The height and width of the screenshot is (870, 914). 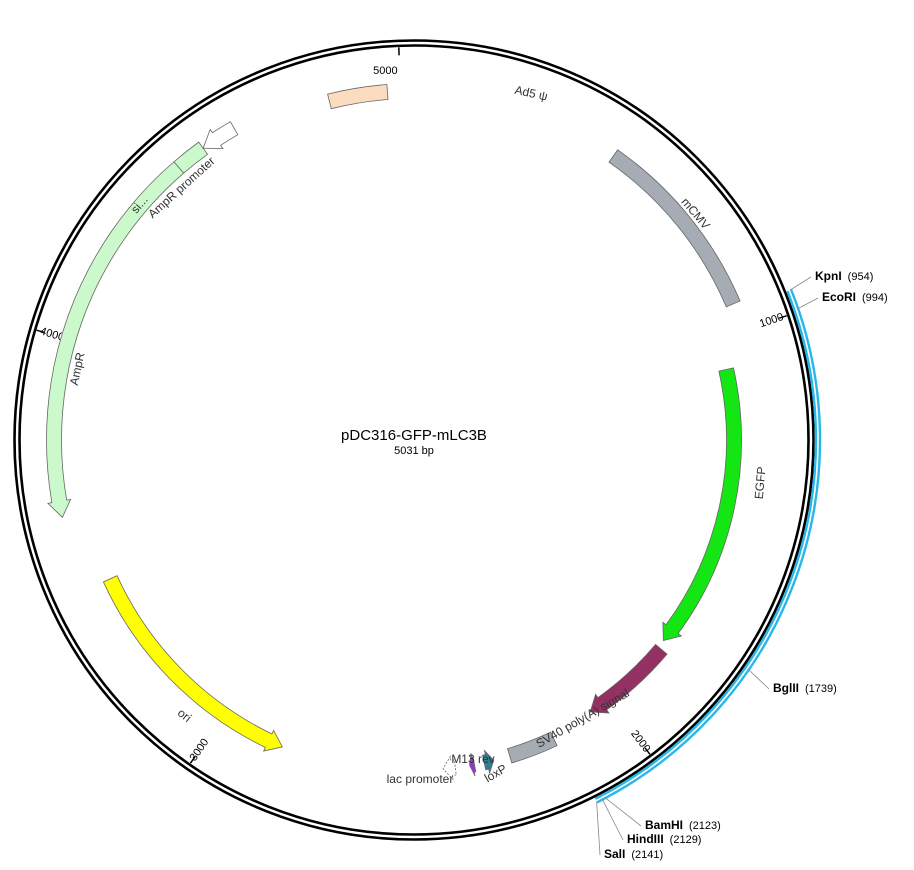 I want to click on site-leader-bamhi, so click(x=623, y=811).